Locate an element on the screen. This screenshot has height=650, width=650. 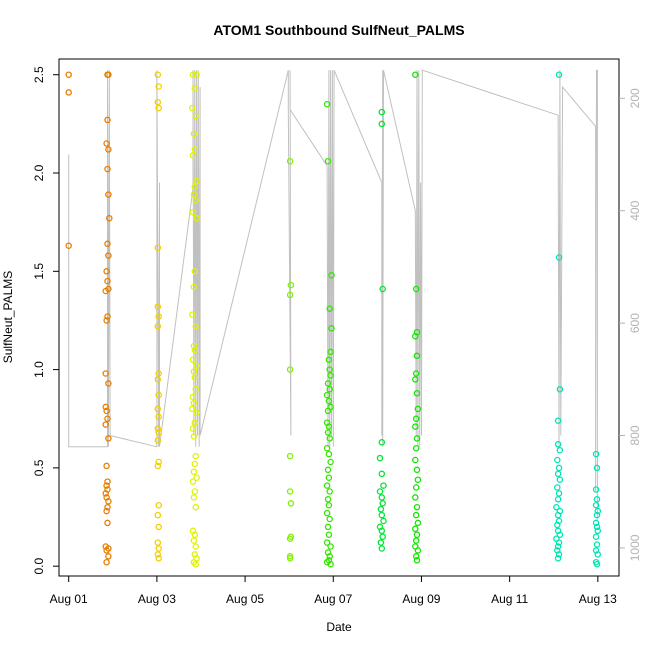
y-tick-label: 1.0 is located at coordinates (39, 369).